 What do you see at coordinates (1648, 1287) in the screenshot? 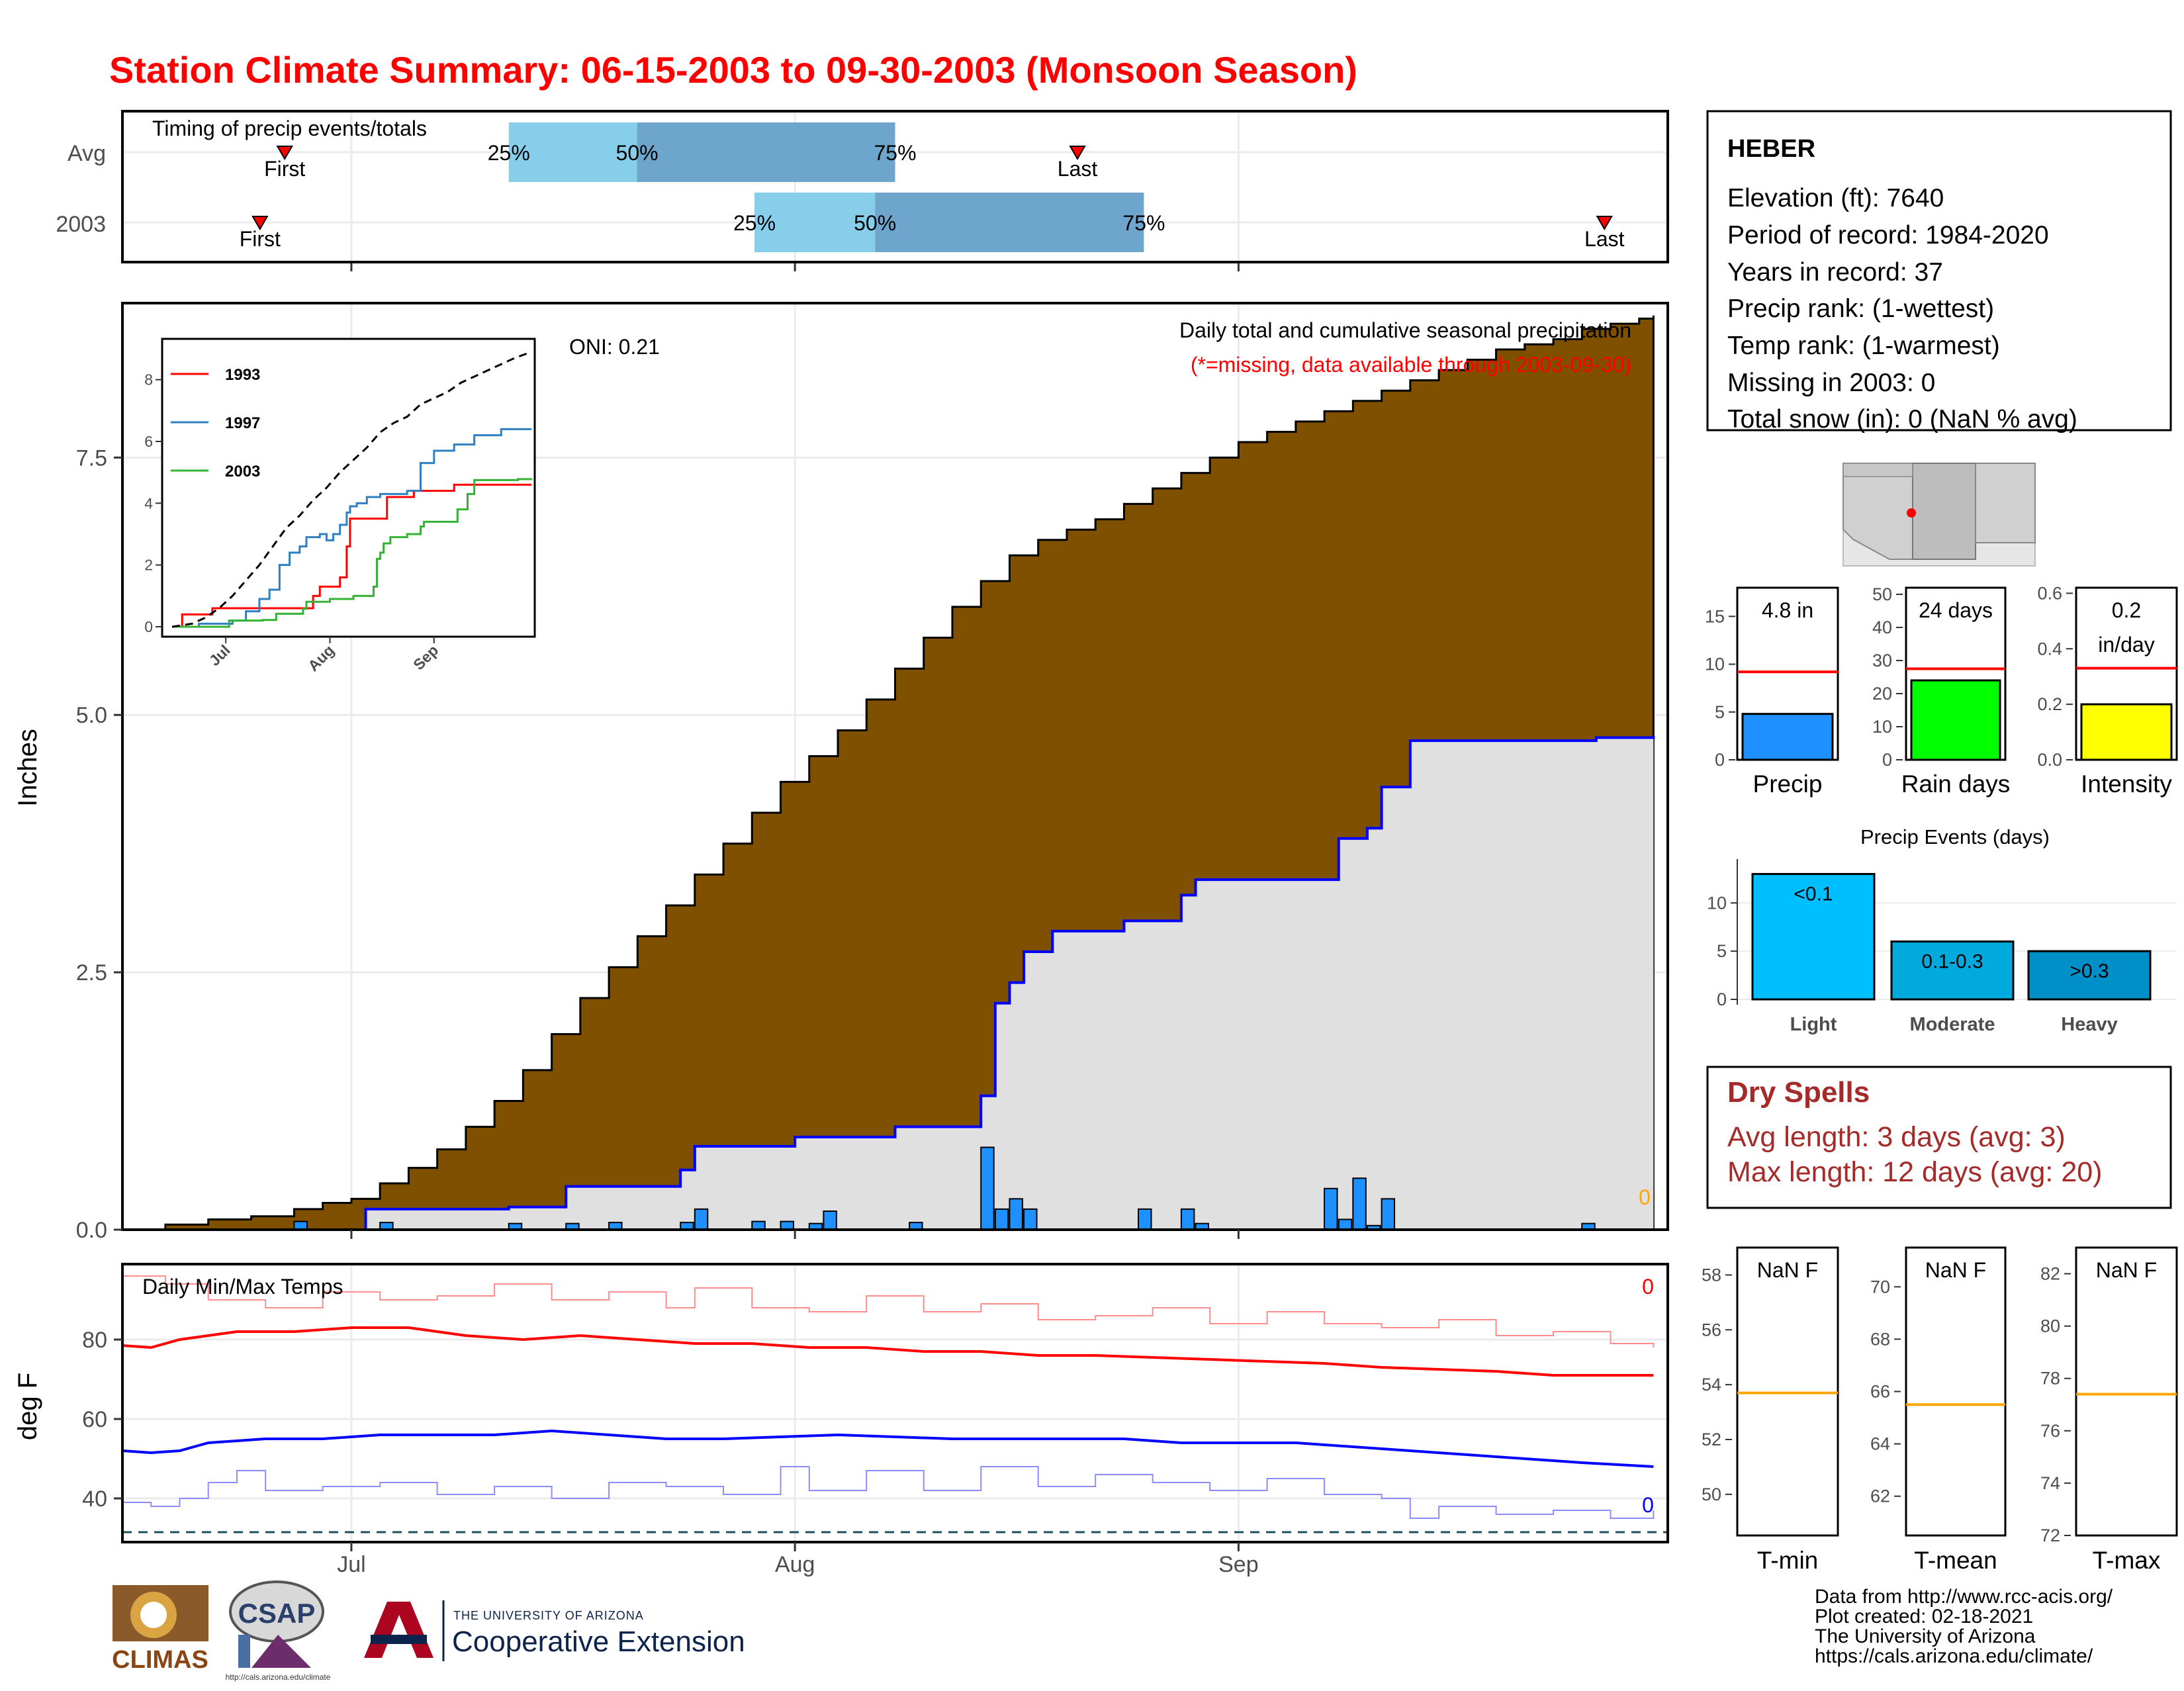
I see `temp-missing-max: 0` at bounding box center [1648, 1287].